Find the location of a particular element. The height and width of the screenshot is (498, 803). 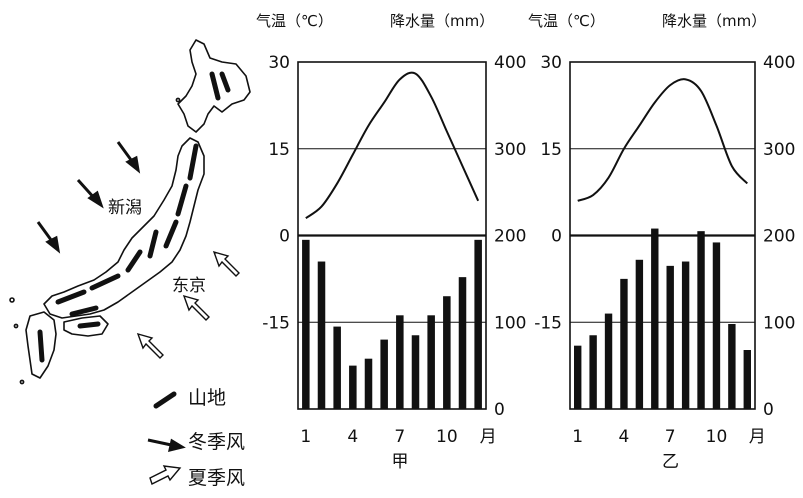

shikoku-outline is located at coordinates (86, 326).